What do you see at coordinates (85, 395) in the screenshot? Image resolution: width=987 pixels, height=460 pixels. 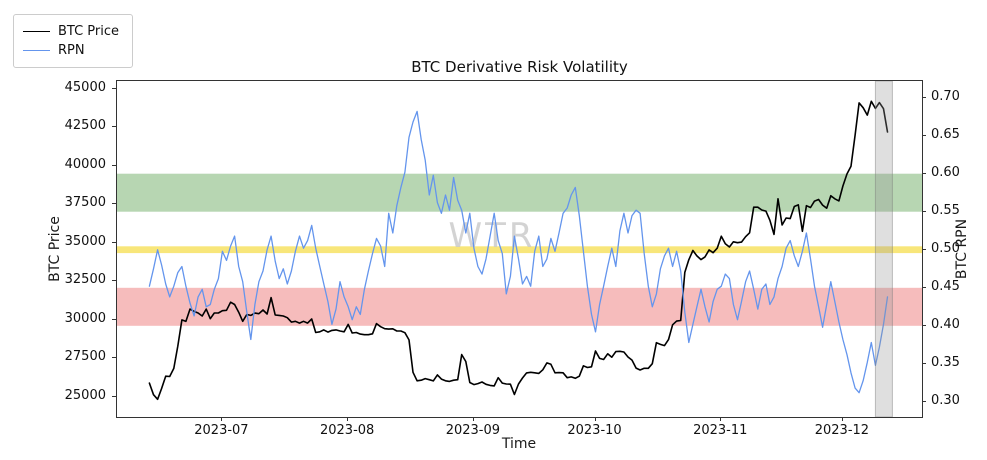 I see `y-tick-label-left: 25000` at bounding box center [85, 395].